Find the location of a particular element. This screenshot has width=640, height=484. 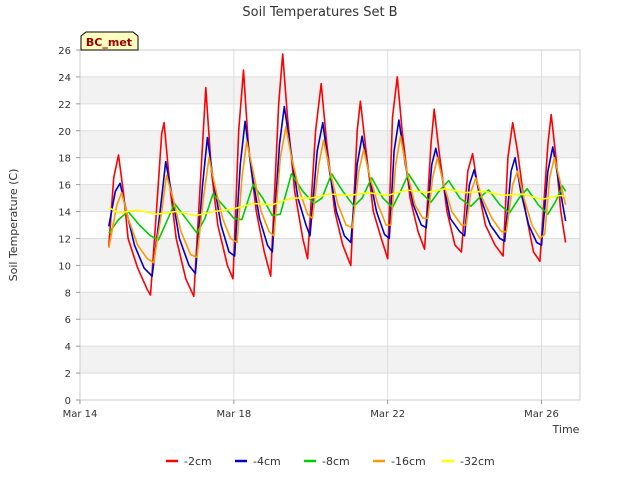

site-badge: BC_met is located at coordinates (109, 41).